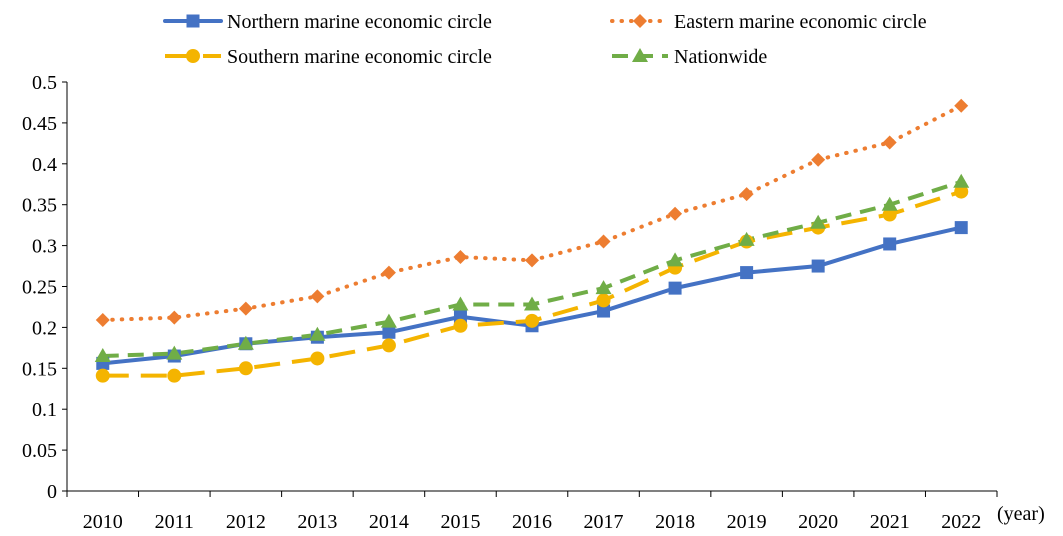 The image size is (1063, 536). I want to click on y-axis-ticks: 0 0.05 0.1 0.15 0.2 0.25 0.3 0.35 0.4 0.45 0.5, so click(44, 287).